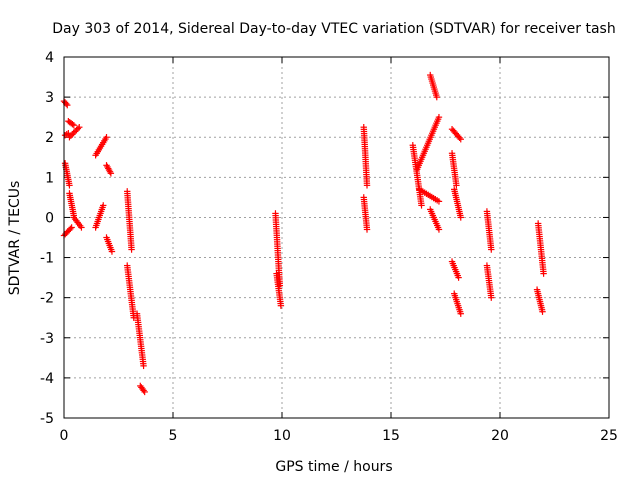  I want to click on y-tick-label: 1, so click(49, 178).